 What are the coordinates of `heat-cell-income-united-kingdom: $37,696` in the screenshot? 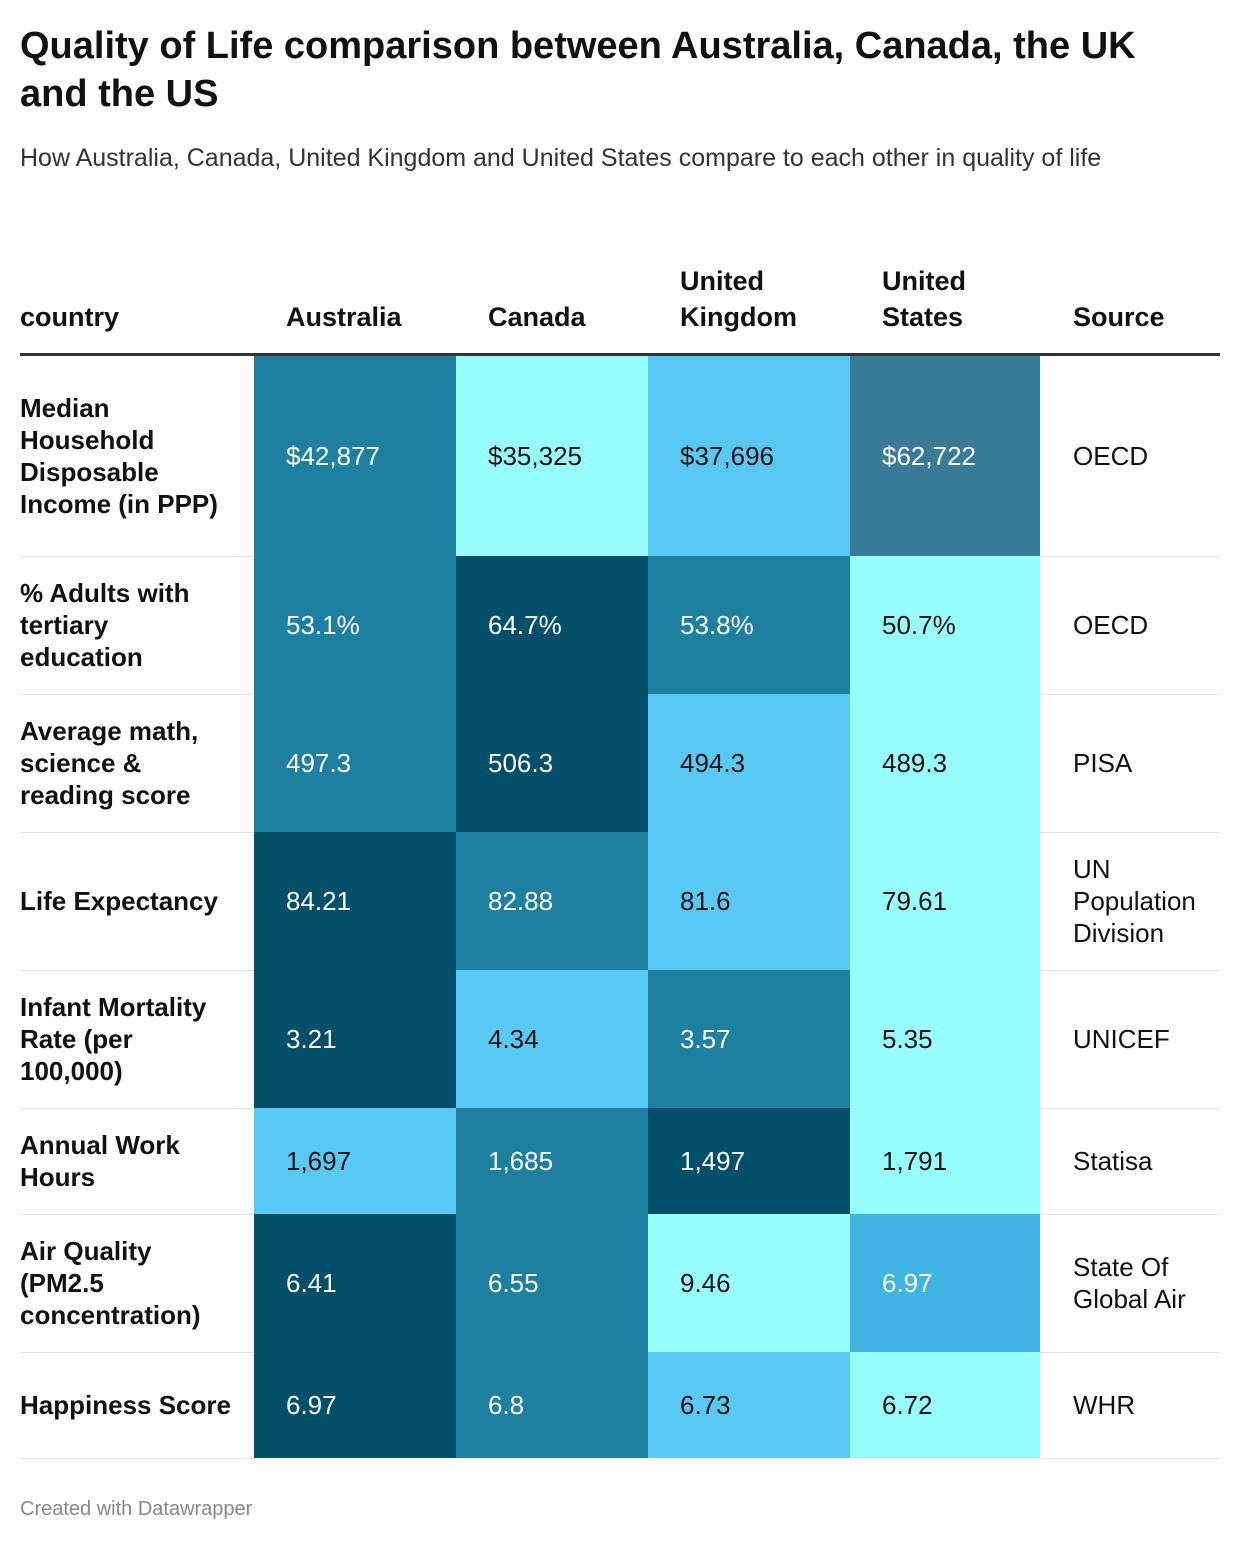 It's located at (749, 455).